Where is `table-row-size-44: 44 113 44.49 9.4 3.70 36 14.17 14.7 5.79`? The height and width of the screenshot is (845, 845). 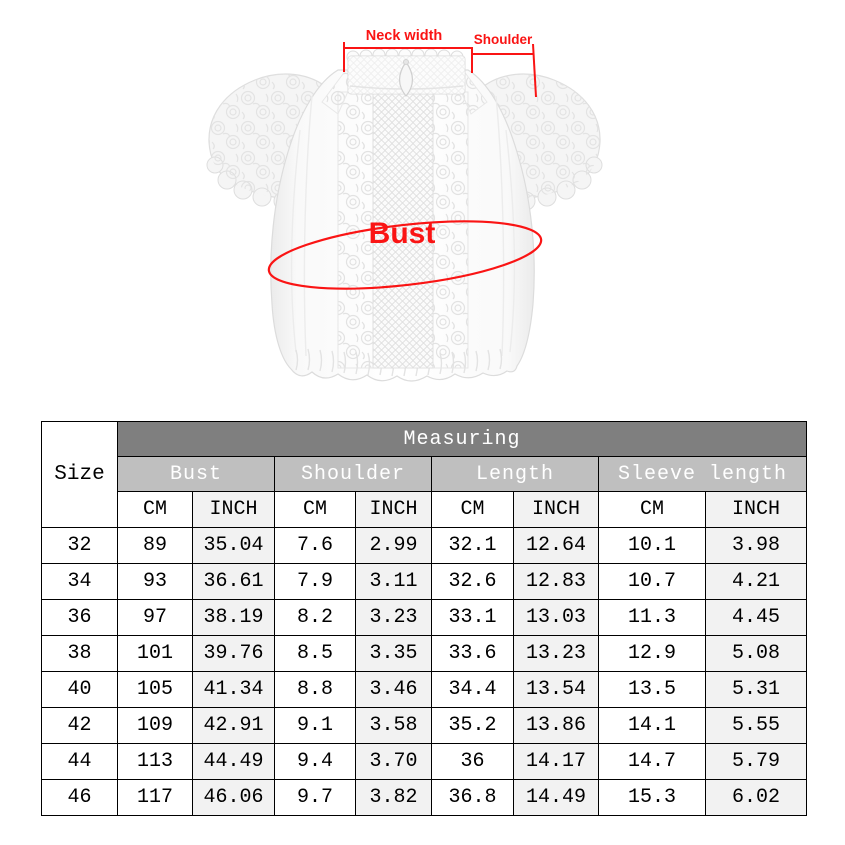 table-row-size-44: 44 113 44.49 9.4 3.70 36 14.17 14.7 5.79 is located at coordinates (424, 761).